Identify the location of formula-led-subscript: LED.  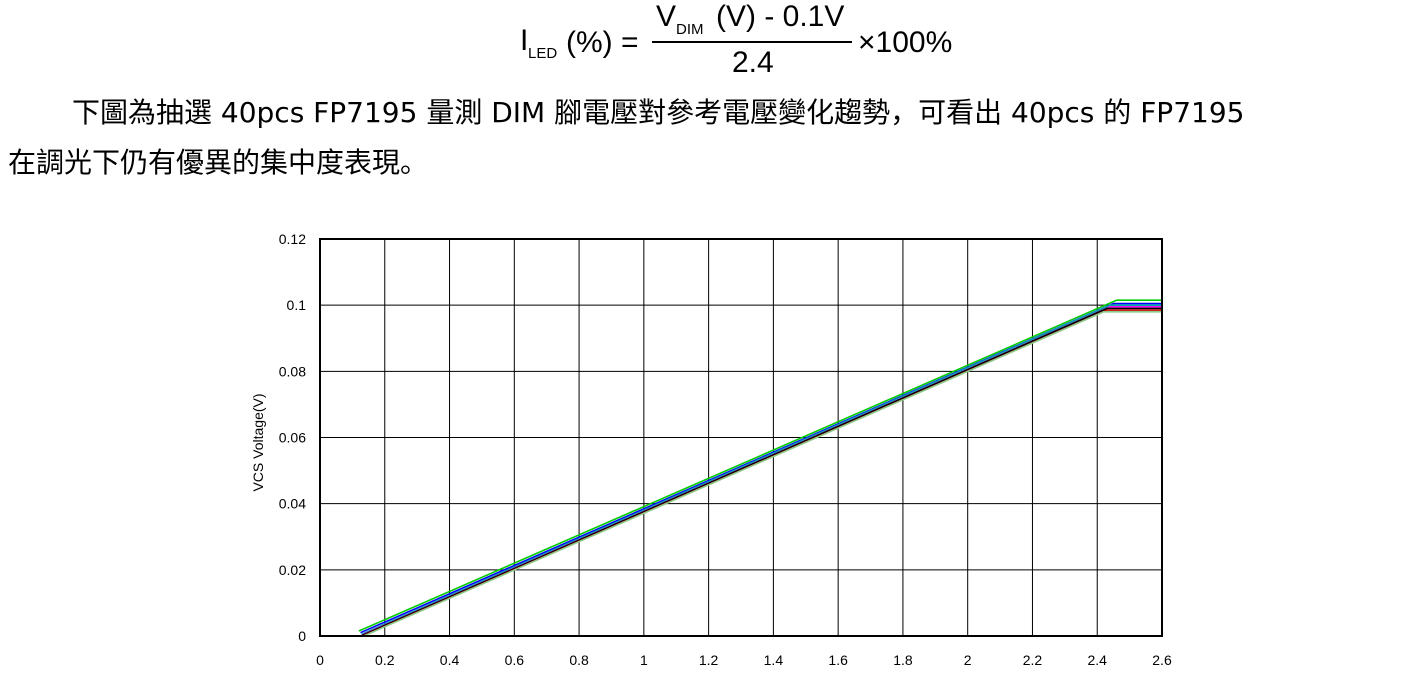
(543, 53).